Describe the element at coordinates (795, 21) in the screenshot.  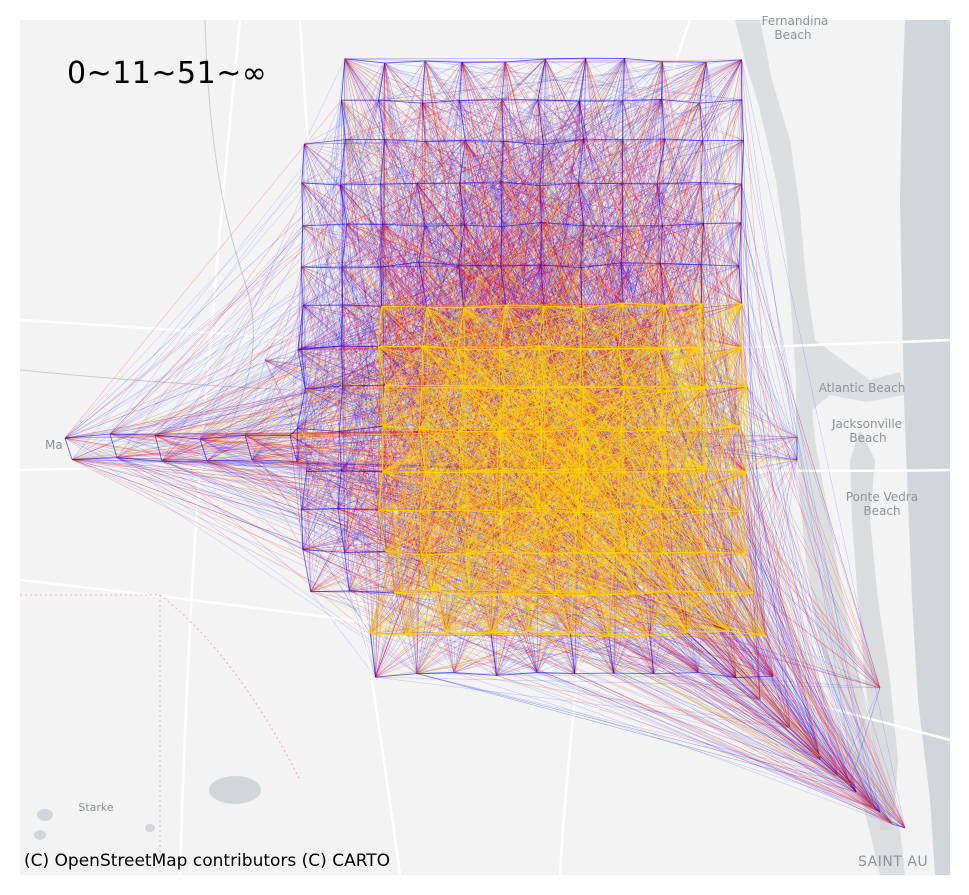
I see `place-fernandina-line1: Fernandina` at that location.